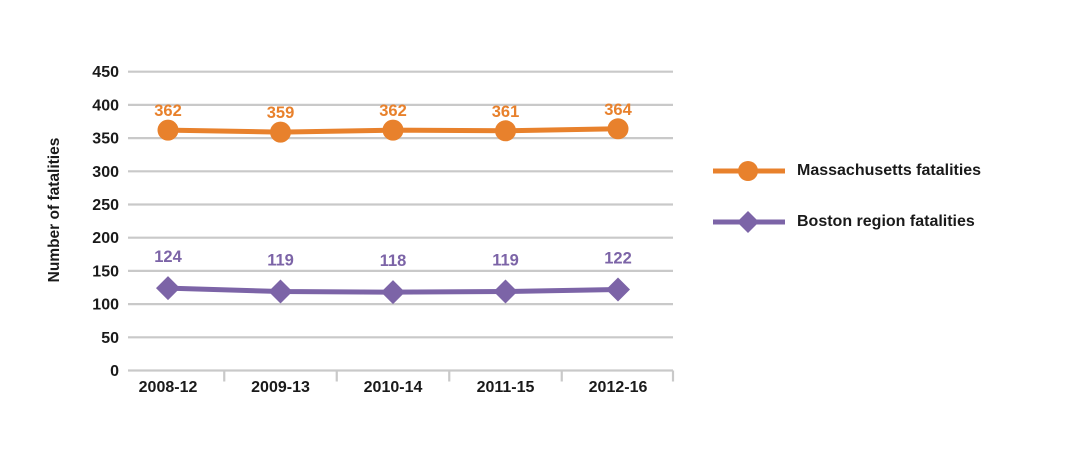 The image size is (1072, 456). What do you see at coordinates (506, 112) in the screenshot?
I see `data-label: 361` at bounding box center [506, 112].